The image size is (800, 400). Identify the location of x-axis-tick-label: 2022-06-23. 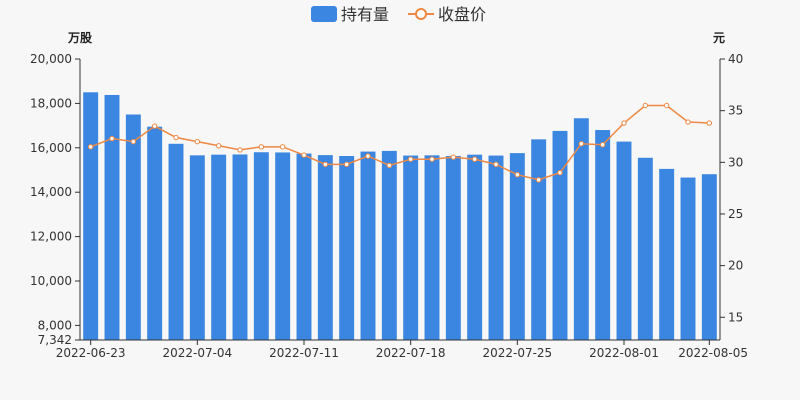
(91, 353).